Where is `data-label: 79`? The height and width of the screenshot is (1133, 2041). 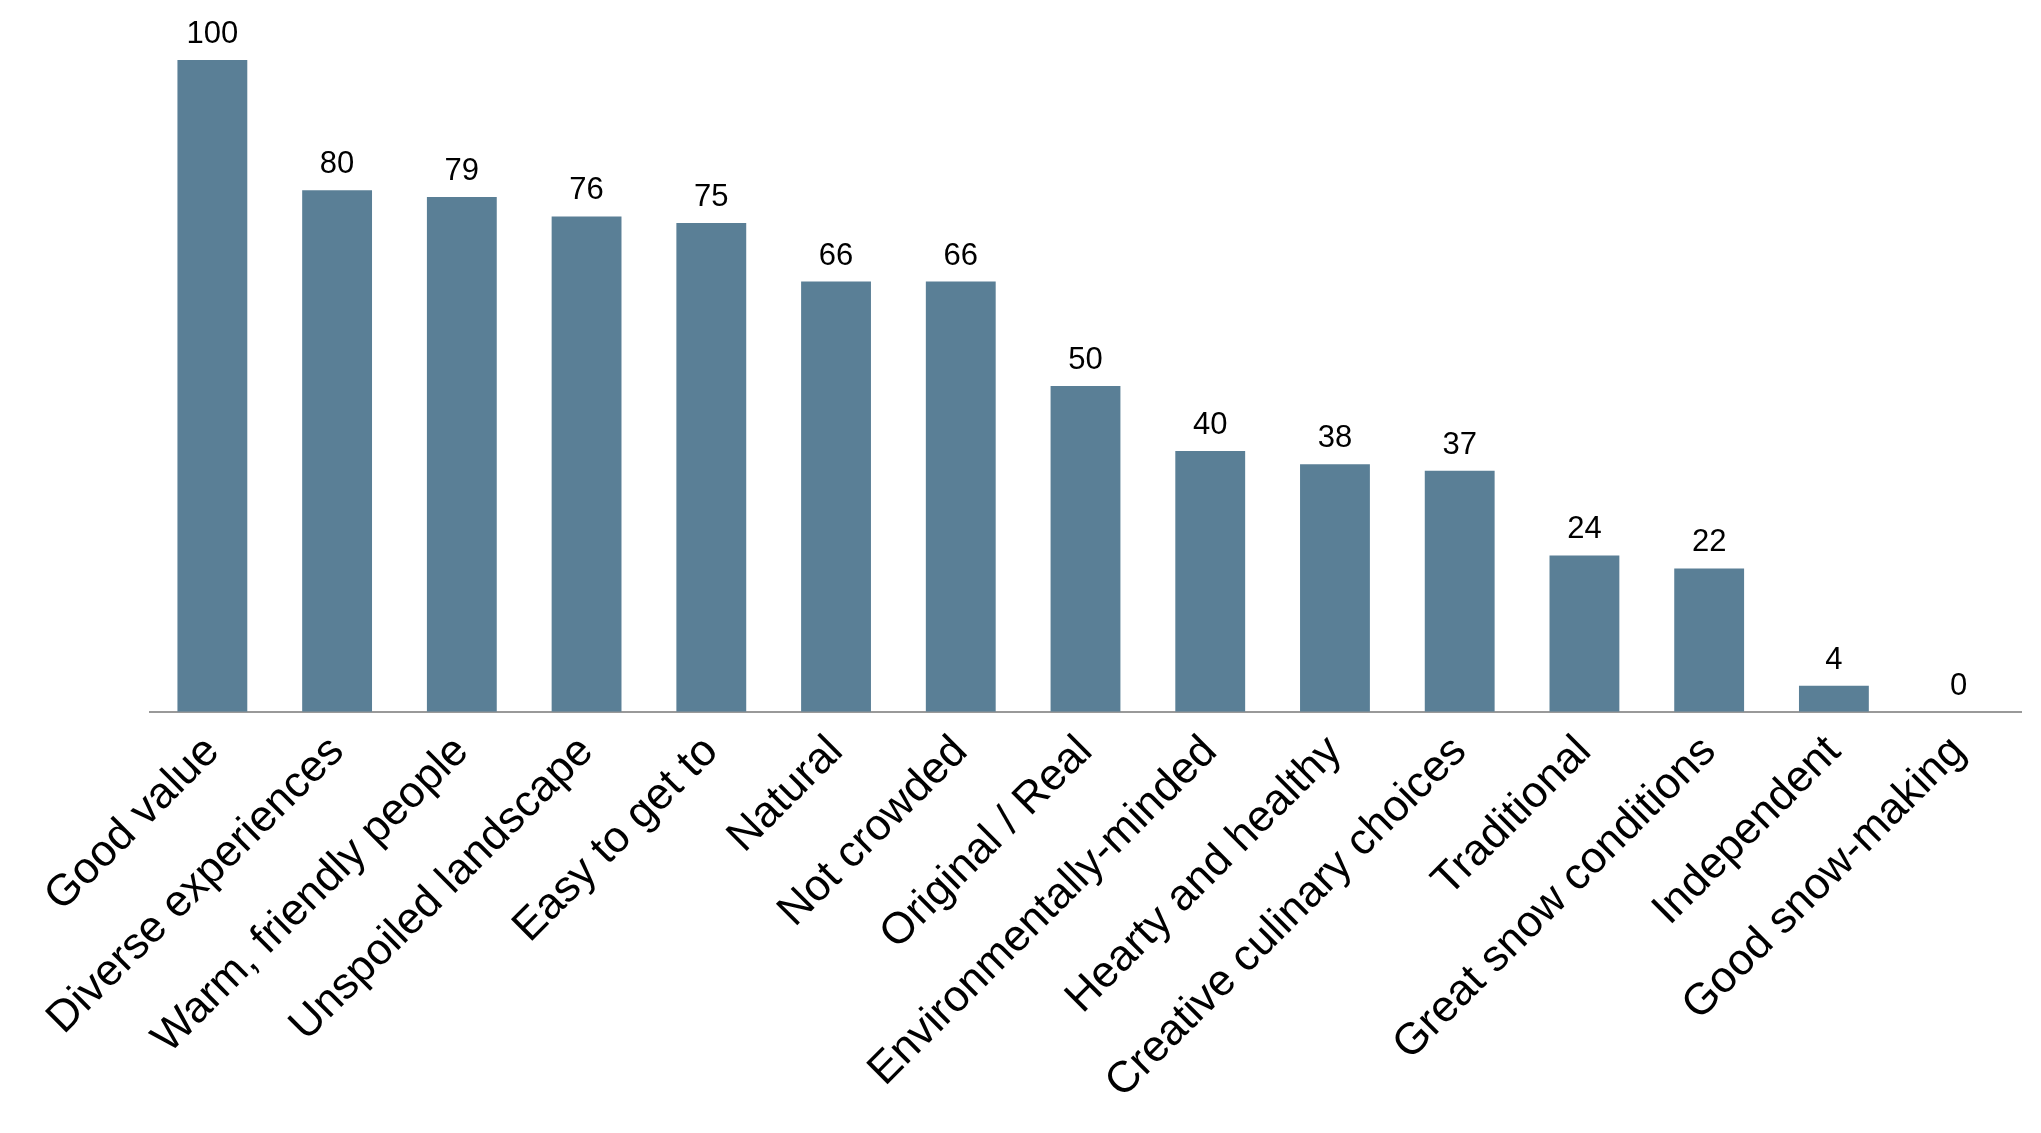
data-label: 79 is located at coordinates (462, 169).